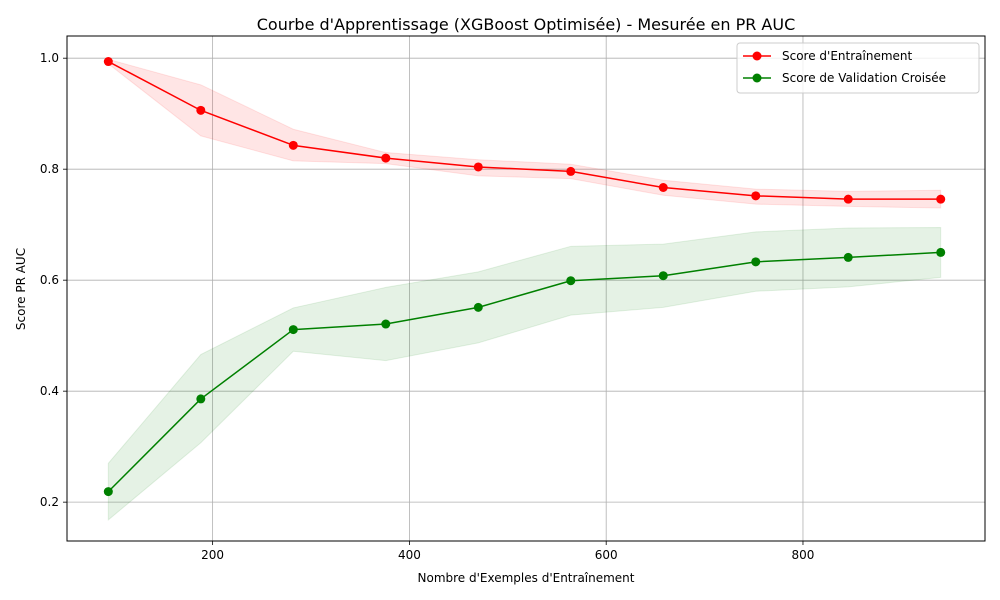  What do you see at coordinates (212, 555) in the screenshot?
I see `x-tick-label: 200` at bounding box center [212, 555].